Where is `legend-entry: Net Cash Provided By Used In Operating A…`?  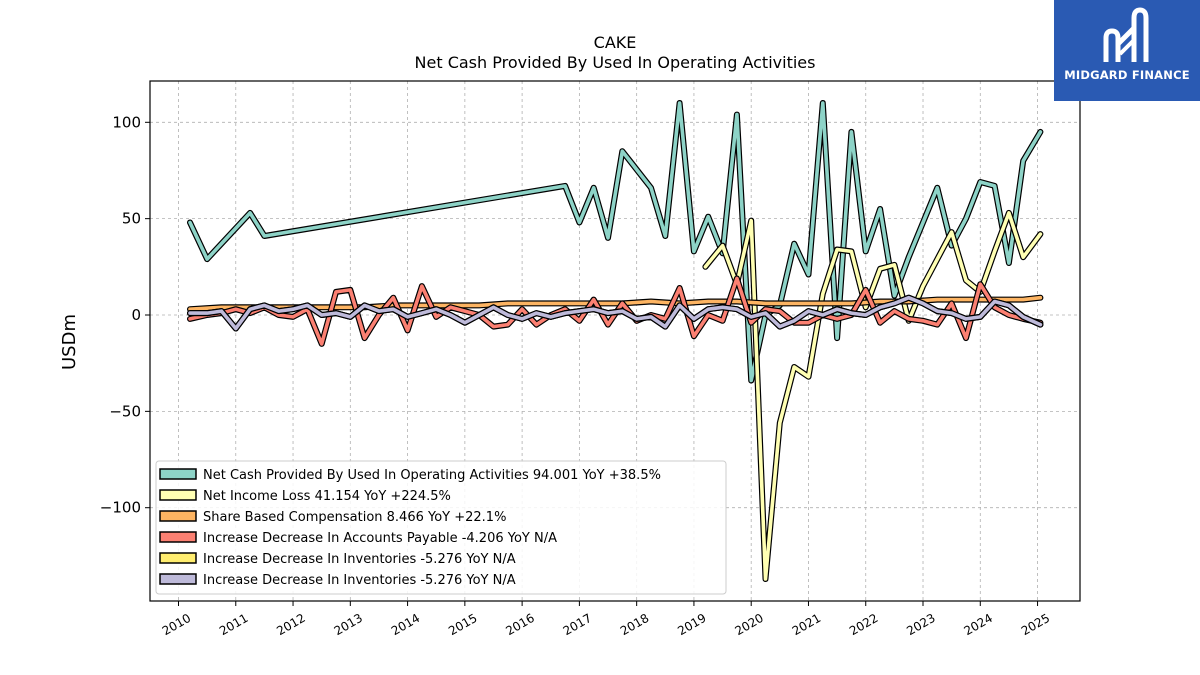
legend-entry: Net Cash Provided By Used In Operating A… is located at coordinates (432, 475).